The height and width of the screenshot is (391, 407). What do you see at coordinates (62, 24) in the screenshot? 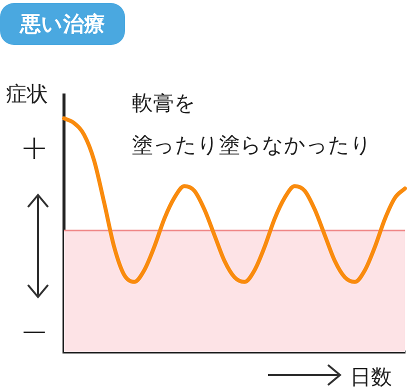
I see `chart-title: 悪い治療` at bounding box center [62, 24].